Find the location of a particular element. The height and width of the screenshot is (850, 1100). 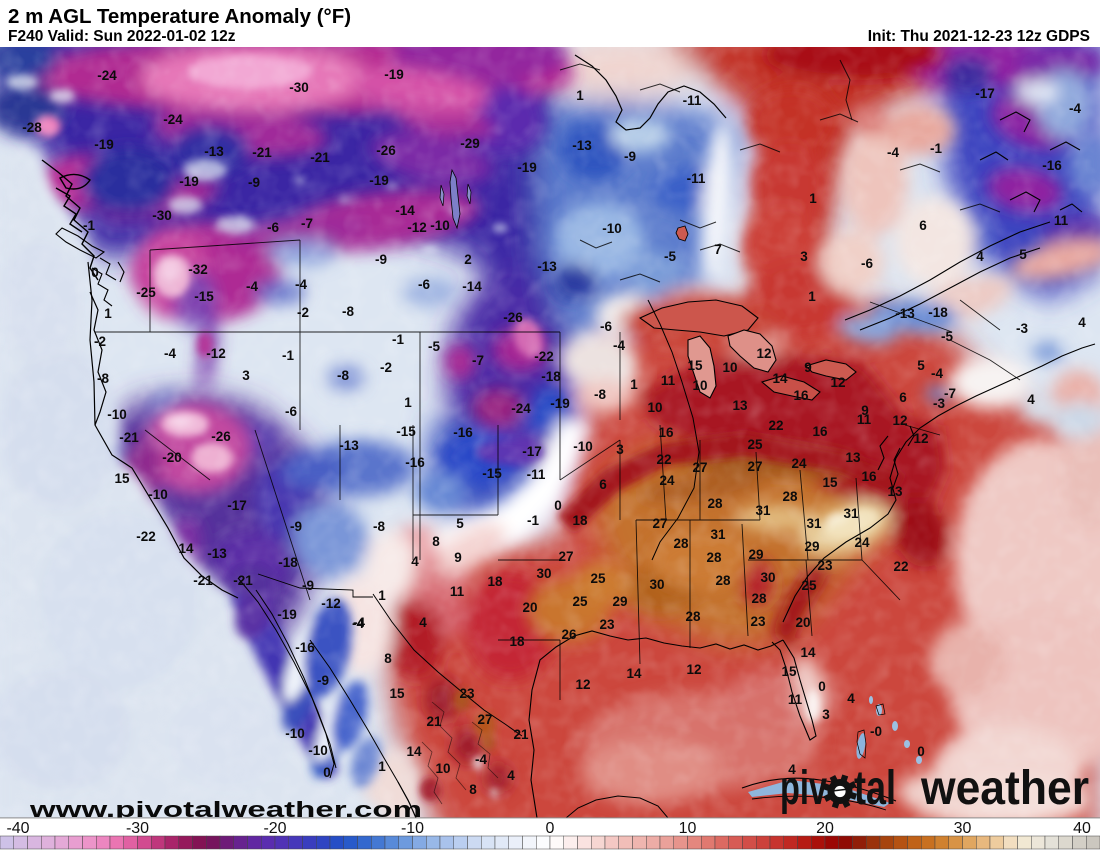

svg-text: weather is located at coordinates (1004, 788).